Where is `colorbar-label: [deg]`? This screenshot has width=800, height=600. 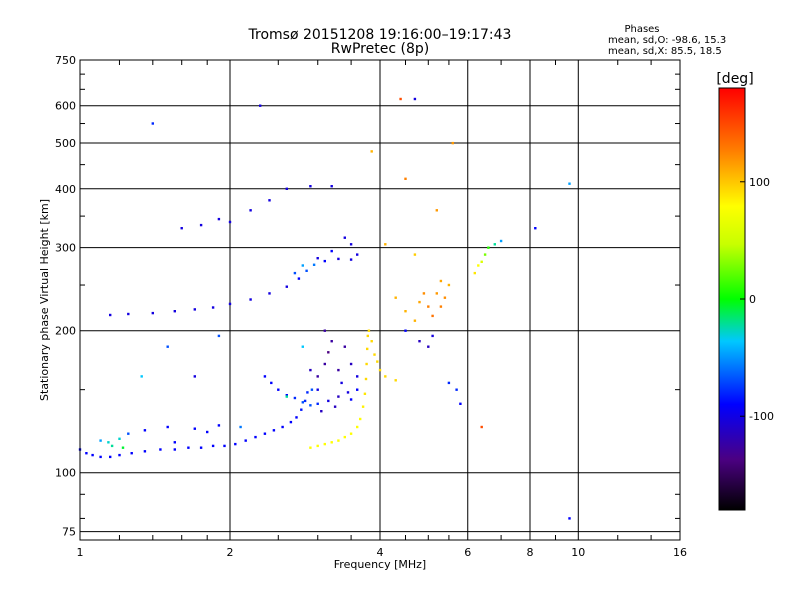 colorbar-label: [deg] is located at coordinates (734, 79).